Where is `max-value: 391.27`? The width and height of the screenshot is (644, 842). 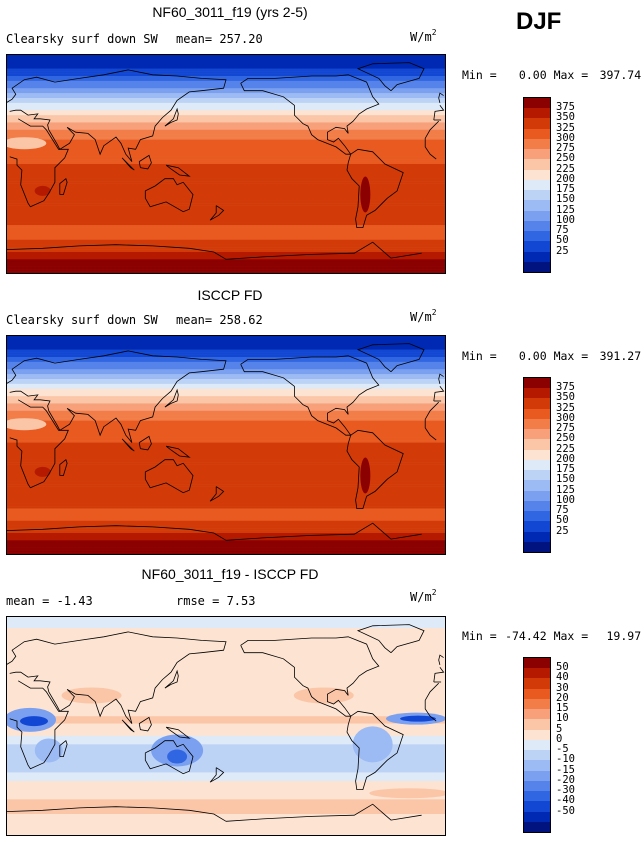 max-value: 391.27 is located at coordinates (620, 356).